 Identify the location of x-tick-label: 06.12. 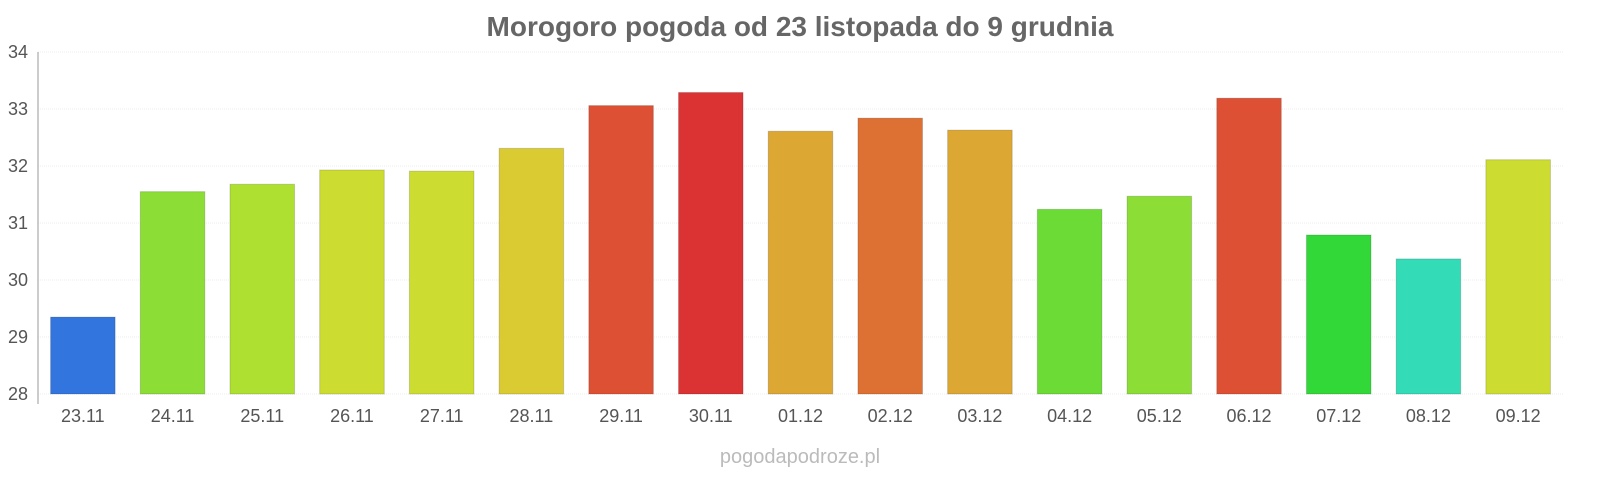
(1249, 416).